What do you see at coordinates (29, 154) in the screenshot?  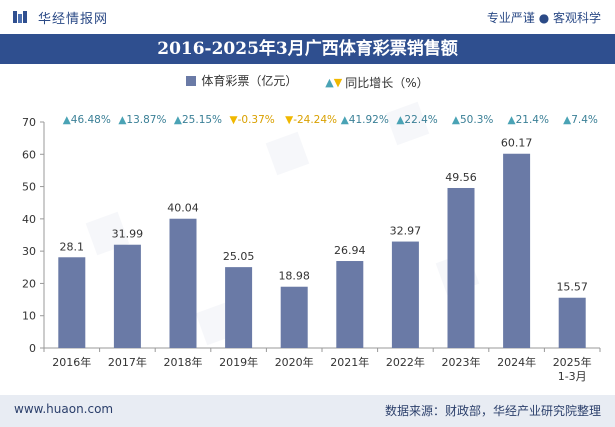 I see `y-tick-label: 60` at bounding box center [29, 154].